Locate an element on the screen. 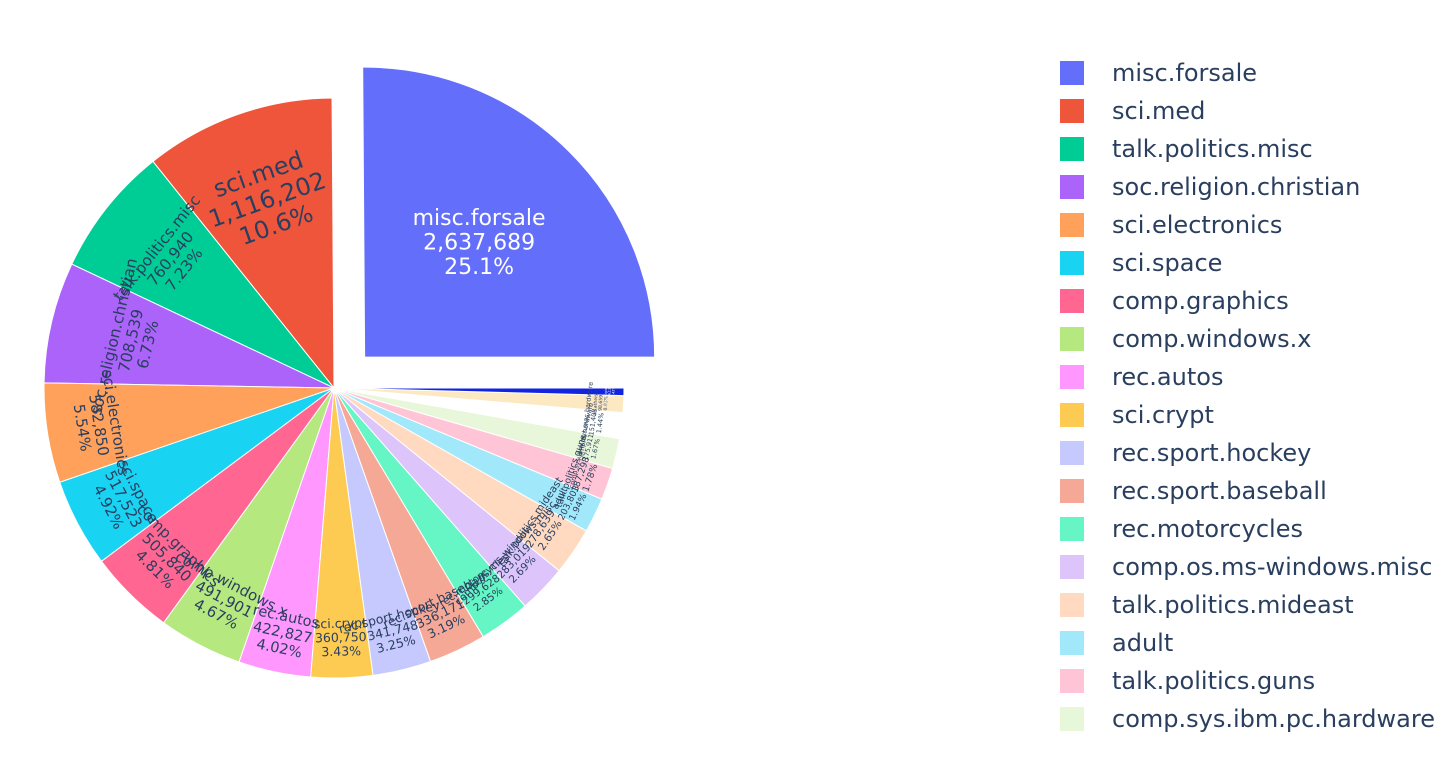 This screenshot has width=1446, height=758. legend-item-comp-windows-x: comp.windows.x is located at coordinates (1186, 339).